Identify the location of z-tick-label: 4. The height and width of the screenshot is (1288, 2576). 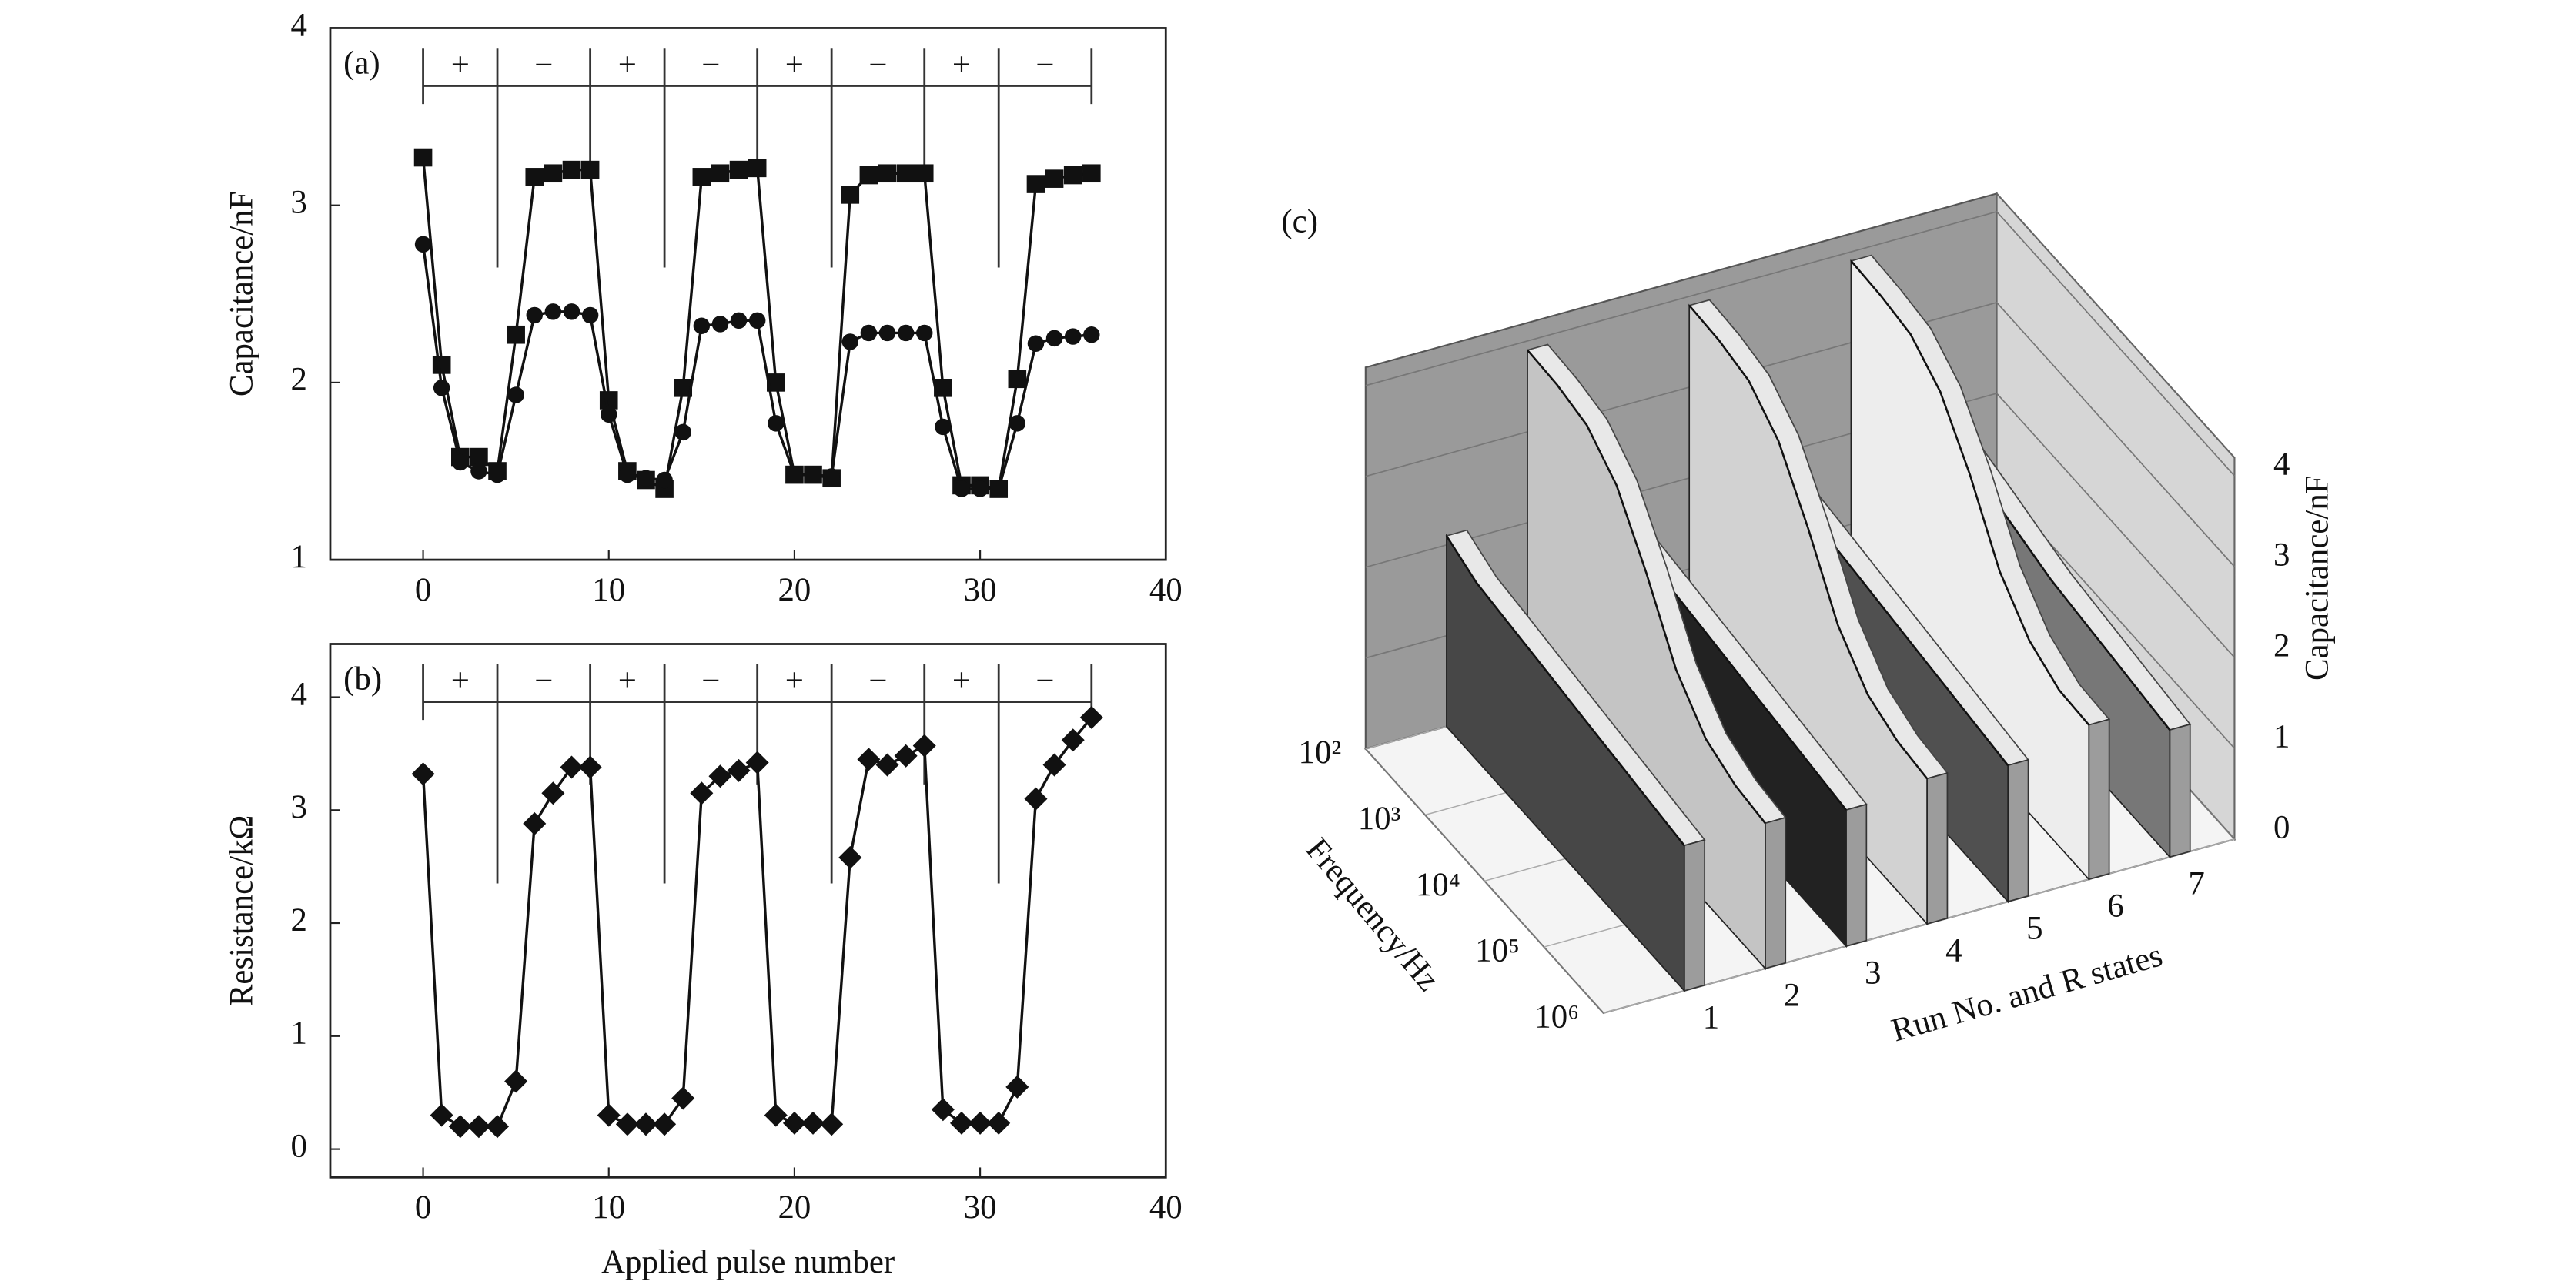
(2282, 464).